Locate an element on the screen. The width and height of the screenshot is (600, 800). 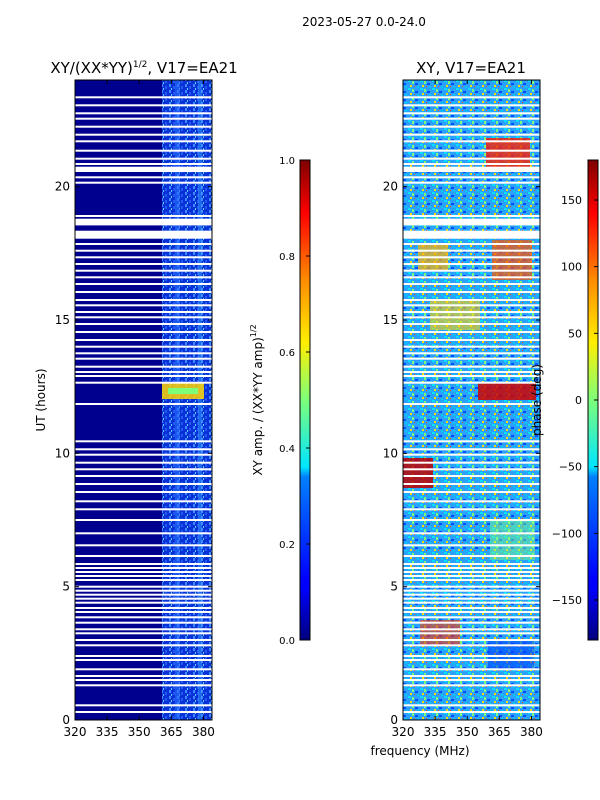
colorbar-tick-label: 0.0 is located at coordinates (287, 641).